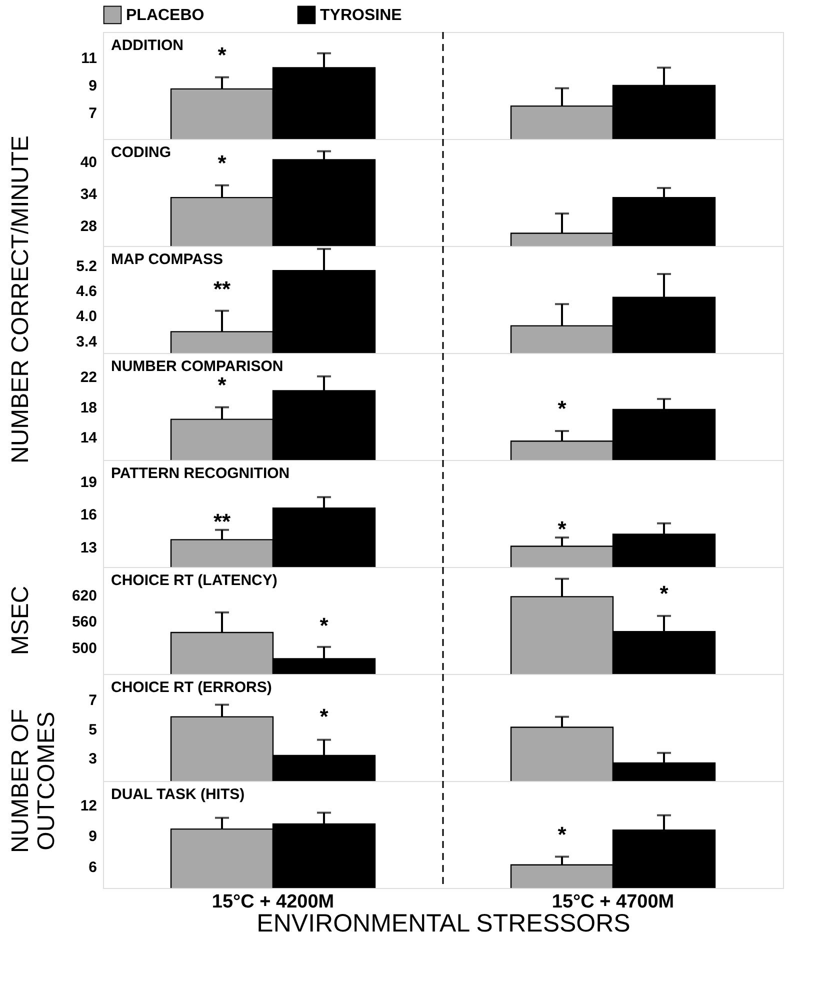  I want to click on y-tick-label: 4.0, so click(86, 317).